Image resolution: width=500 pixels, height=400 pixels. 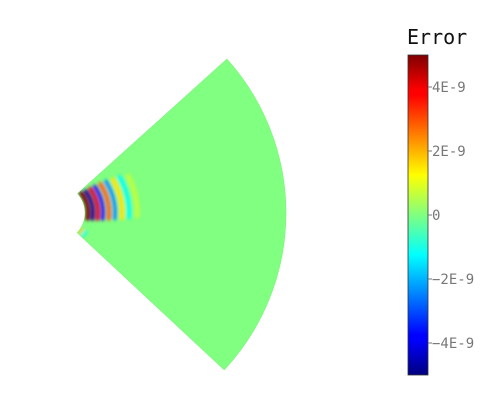 What do you see at coordinates (449, 152) in the screenshot?
I see `colorbar-tick-label: 2E-9` at bounding box center [449, 152].